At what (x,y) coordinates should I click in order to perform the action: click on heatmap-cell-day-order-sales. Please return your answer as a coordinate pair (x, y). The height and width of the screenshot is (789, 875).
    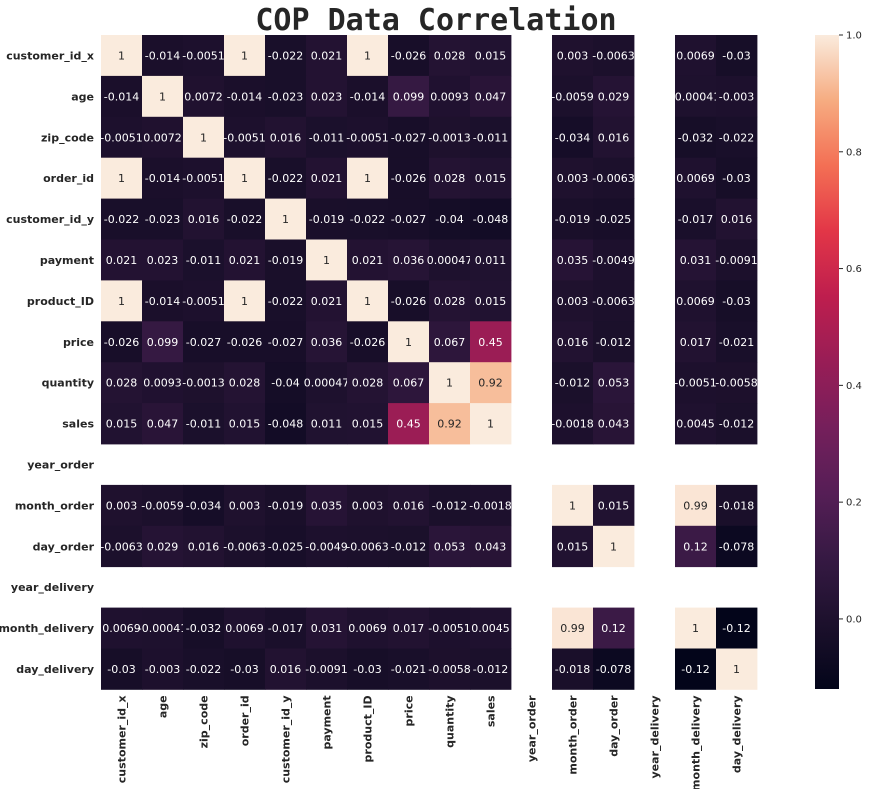
    Looking at the image, I should click on (491, 546).